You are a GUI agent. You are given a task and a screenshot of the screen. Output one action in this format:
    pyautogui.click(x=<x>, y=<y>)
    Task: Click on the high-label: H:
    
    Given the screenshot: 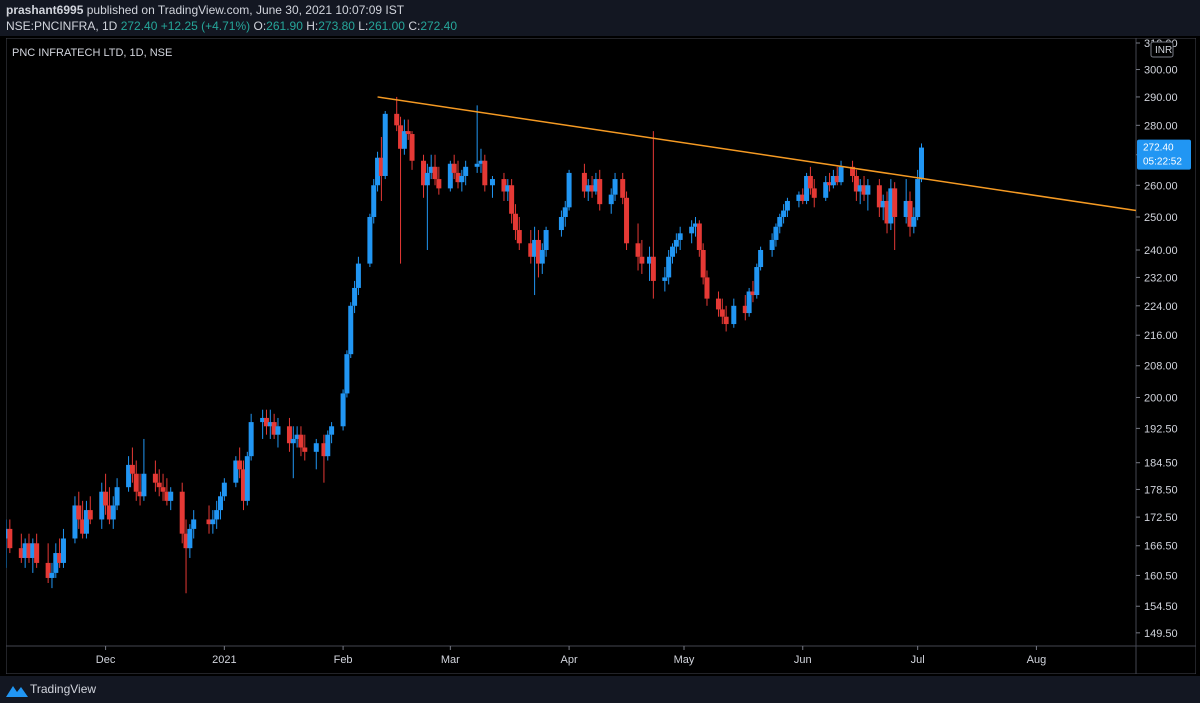 What is the action you would take?
    pyautogui.click(x=312, y=26)
    